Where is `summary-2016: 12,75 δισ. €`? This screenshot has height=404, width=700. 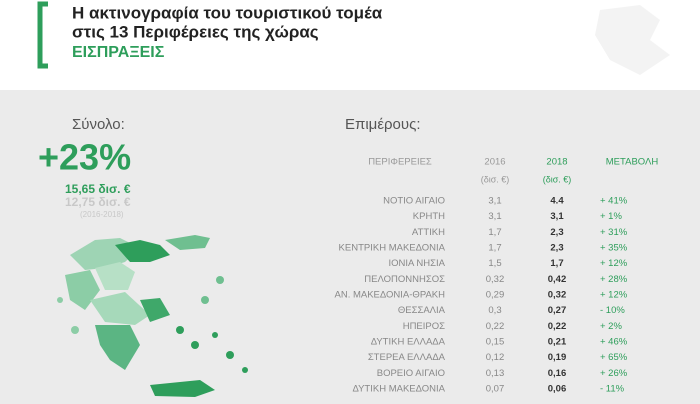
summary-2016: 12,75 δισ. € is located at coordinates (98, 202).